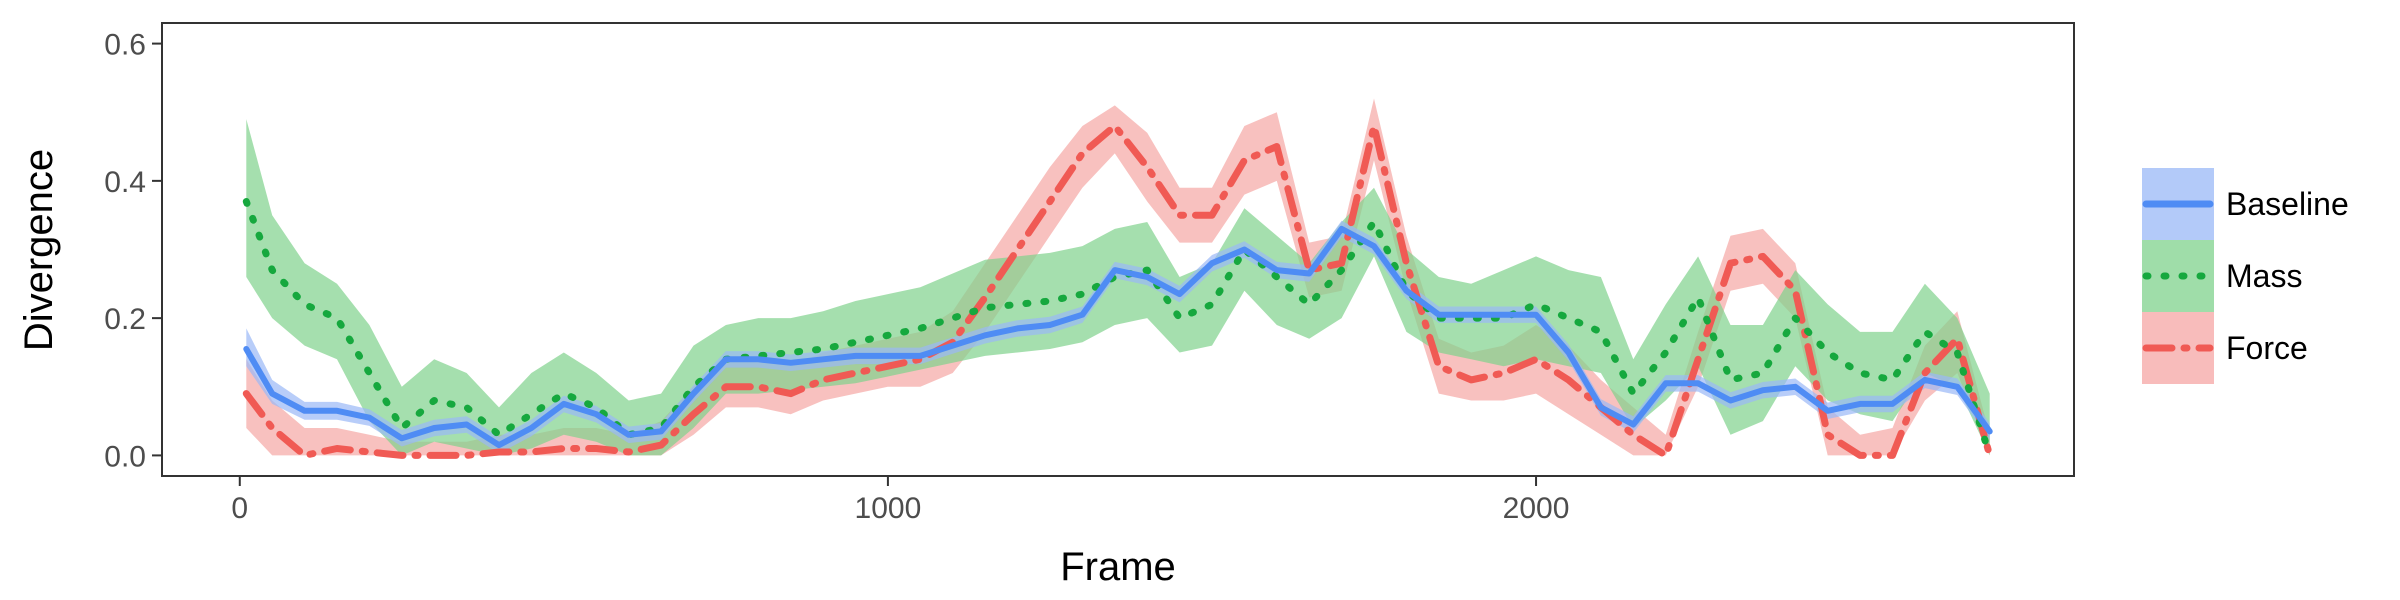 This screenshot has width=2400, height=600. What do you see at coordinates (125, 182) in the screenshot?
I see `y-tick-label: 0.4` at bounding box center [125, 182].